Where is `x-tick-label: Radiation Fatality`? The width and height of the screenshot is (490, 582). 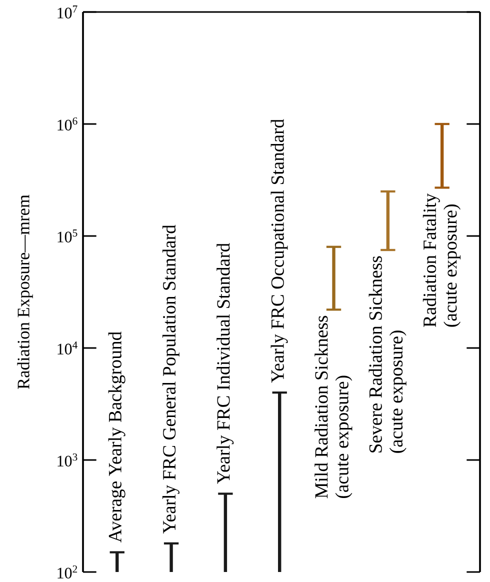
x-tick-label: Radiation Fatality is located at coordinates (431, 260).